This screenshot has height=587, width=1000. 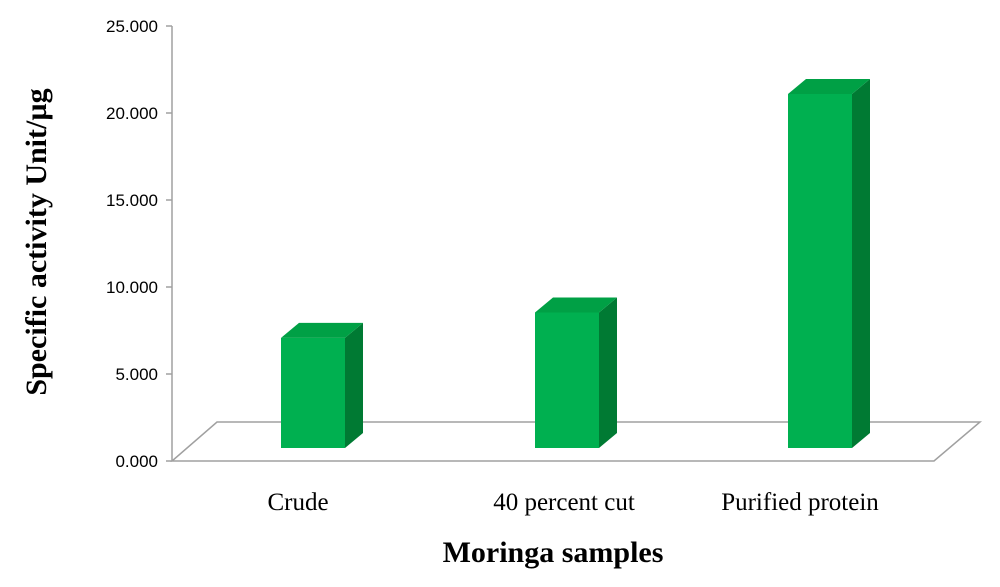 What do you see at coordinates (553, 552) in the screenshot?
I see `x-axis-title: Moringa samples` at bounding box center [553, 552].